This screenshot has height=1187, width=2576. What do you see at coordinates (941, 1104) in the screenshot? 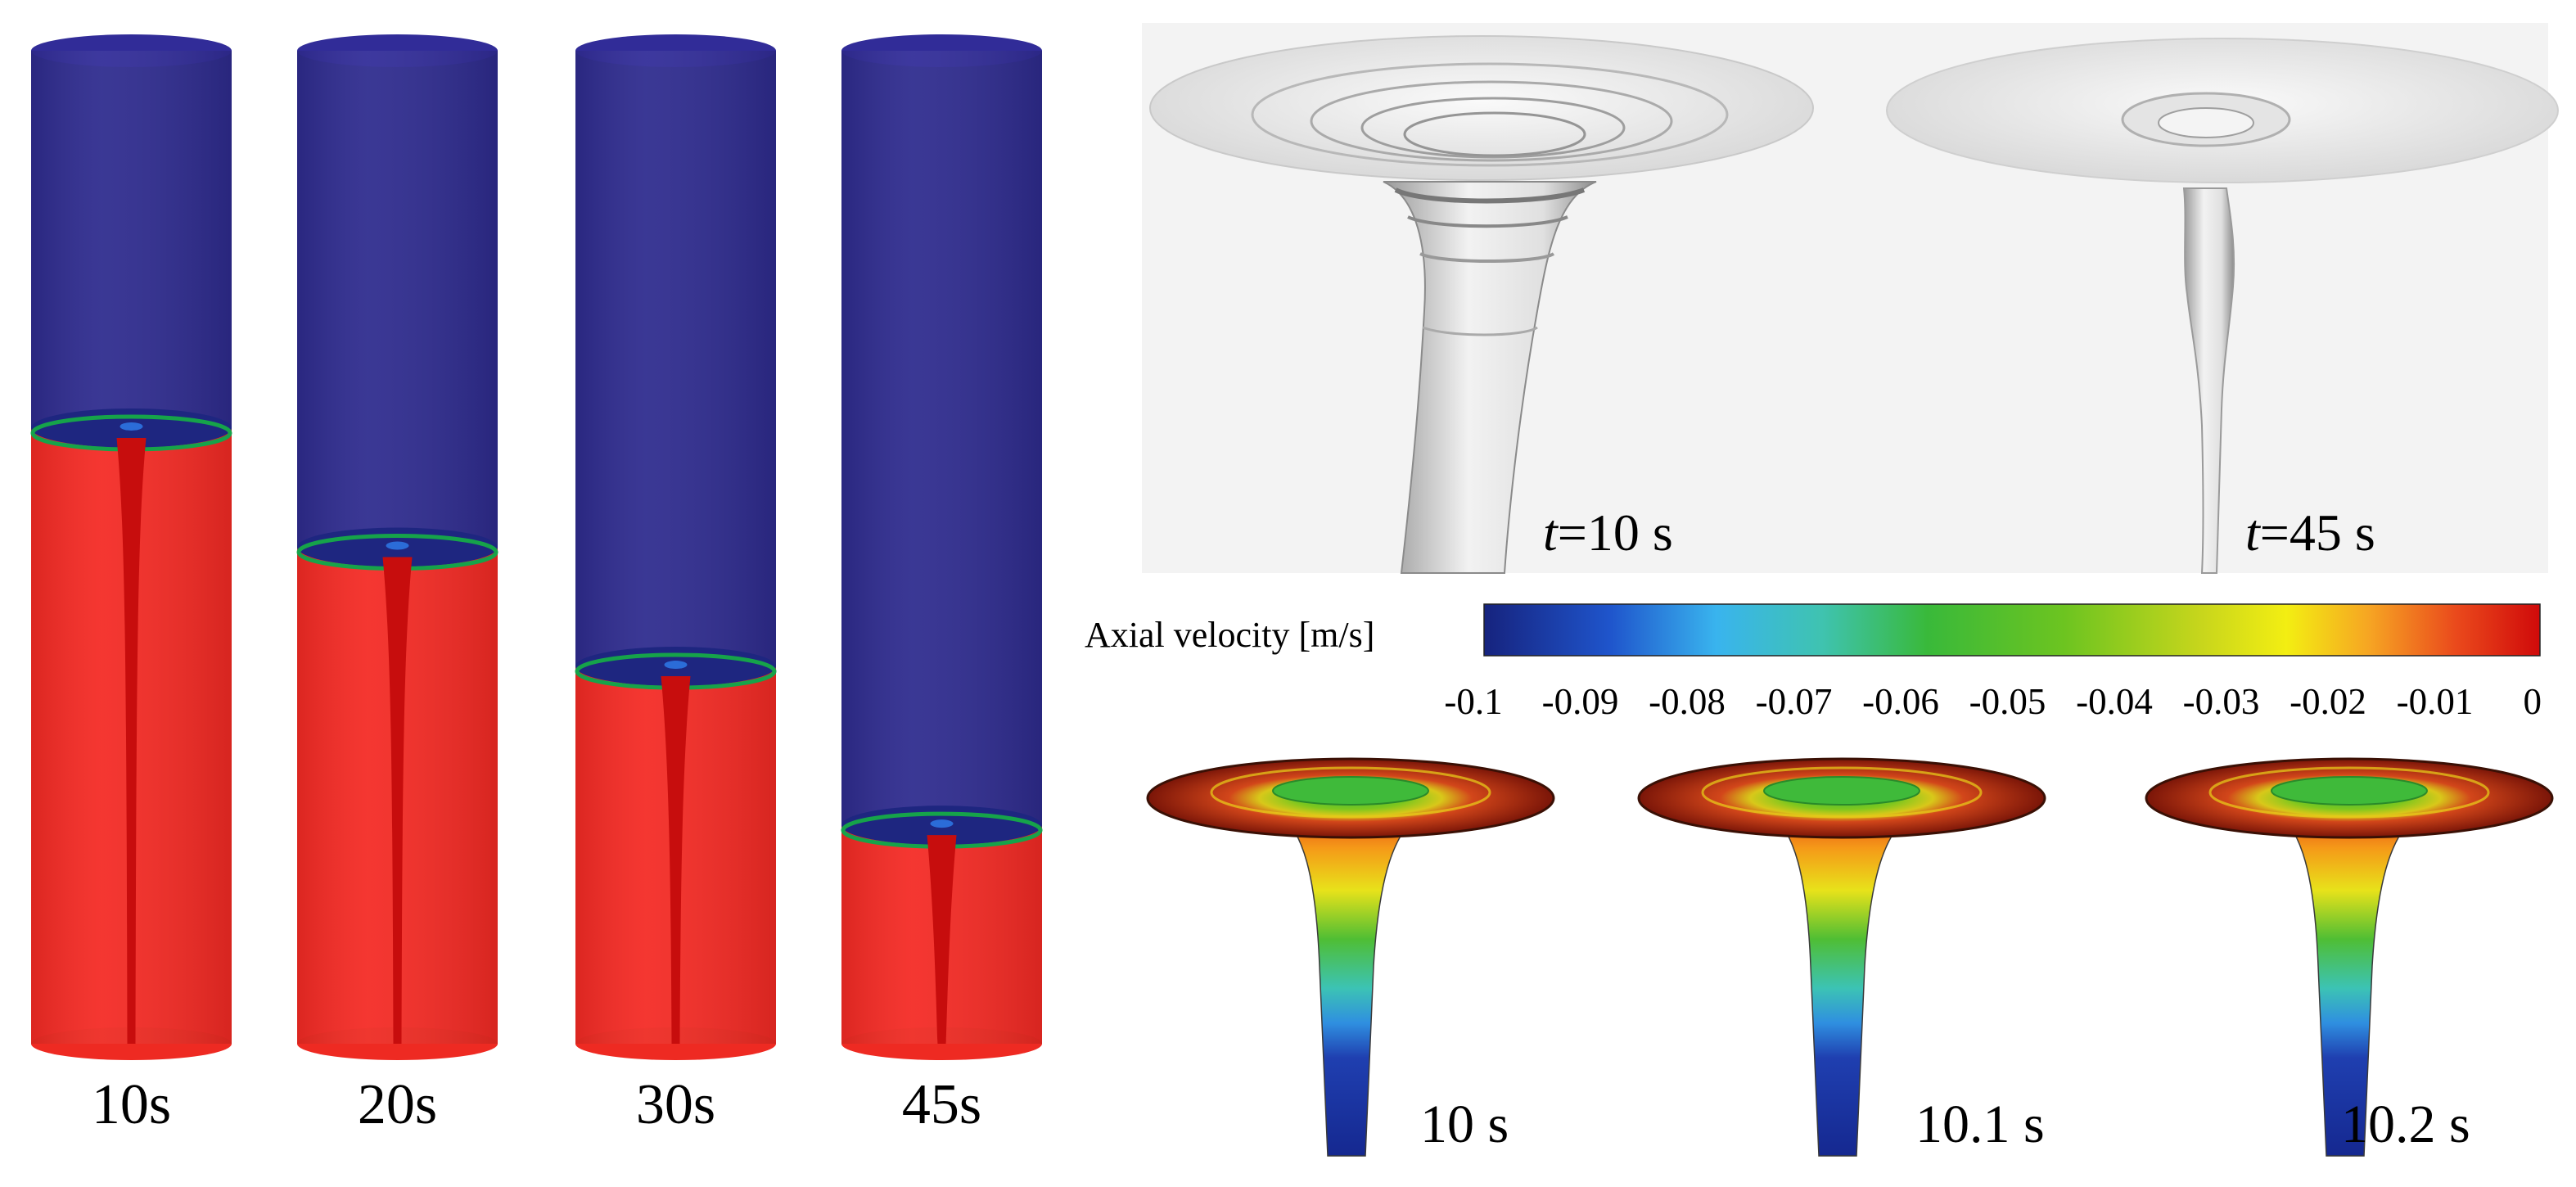
I see `cylinder-time-label: 45s` at bounding box center [941, 1104].